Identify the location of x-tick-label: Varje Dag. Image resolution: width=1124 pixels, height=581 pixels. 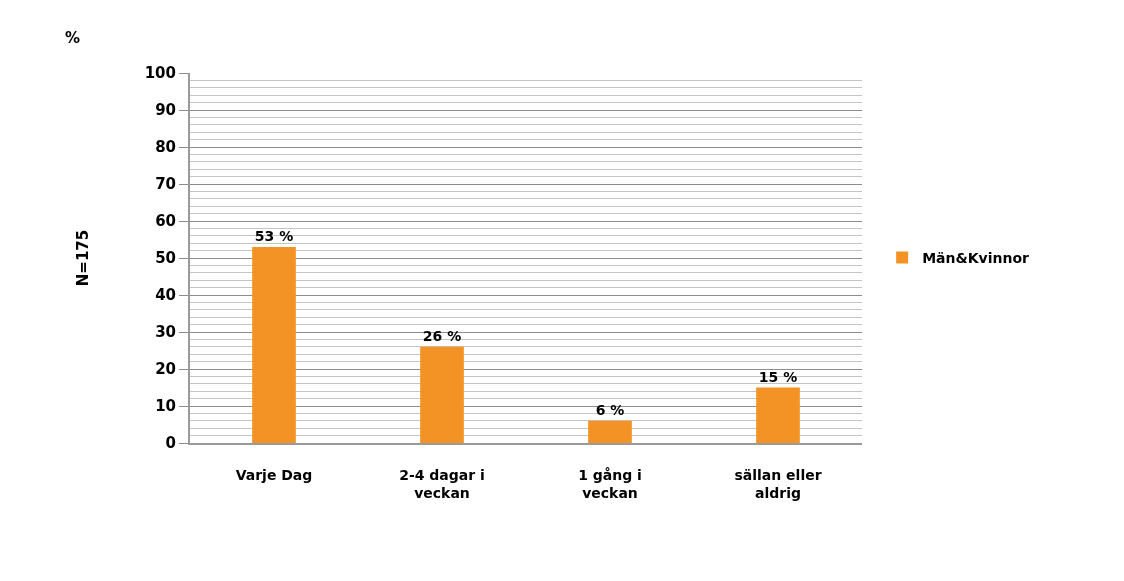
(274, 474).